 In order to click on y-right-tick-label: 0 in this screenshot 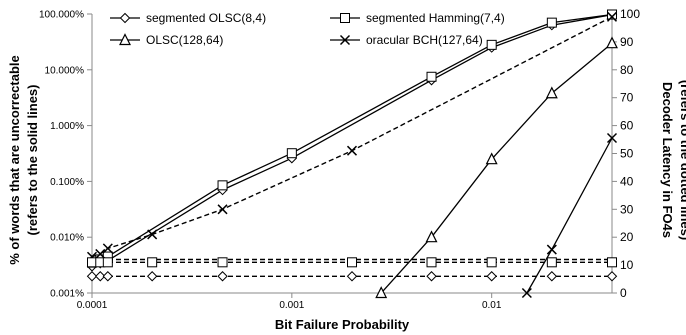, I will do `click(623, 293)`.